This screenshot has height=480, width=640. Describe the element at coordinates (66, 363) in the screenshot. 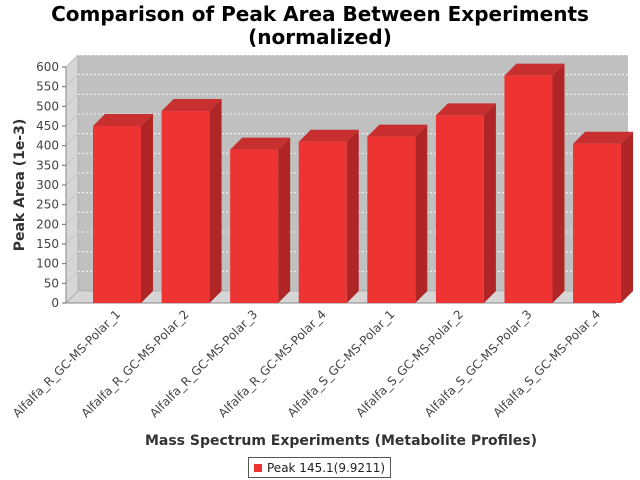

I see `x-tick-label: Alfalfa_R_GC-MS-Polar_1` at that location.